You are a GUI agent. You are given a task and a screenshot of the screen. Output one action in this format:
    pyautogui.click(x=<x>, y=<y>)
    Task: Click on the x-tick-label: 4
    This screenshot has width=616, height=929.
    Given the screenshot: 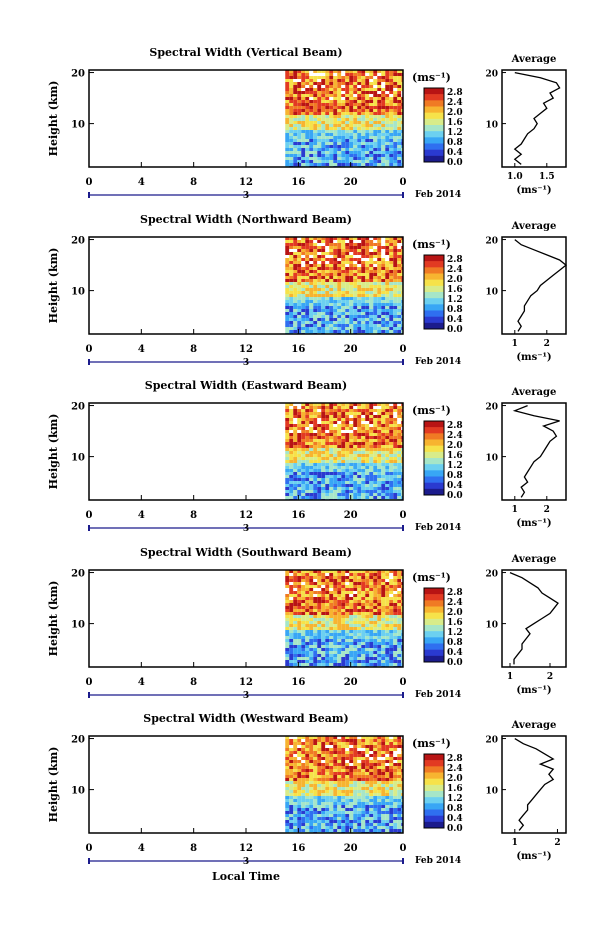 What is the action you would take?
    pyautogui.click(x=141, y=515)
    